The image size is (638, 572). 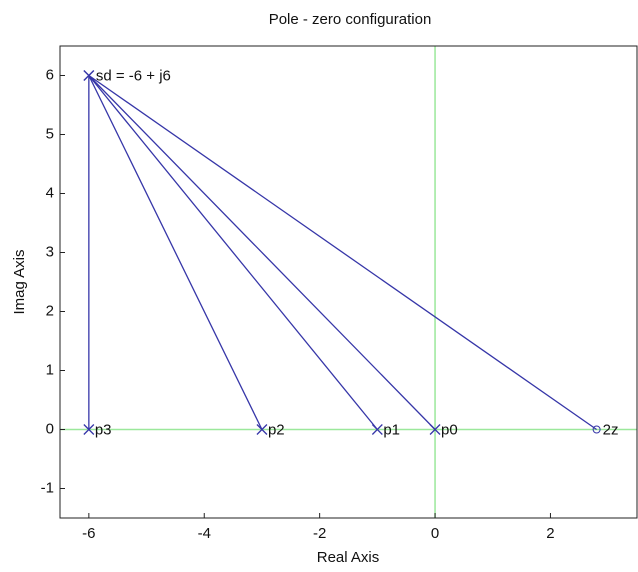 I want to click on y-tick-label: 3, so click(x=50, y=251).